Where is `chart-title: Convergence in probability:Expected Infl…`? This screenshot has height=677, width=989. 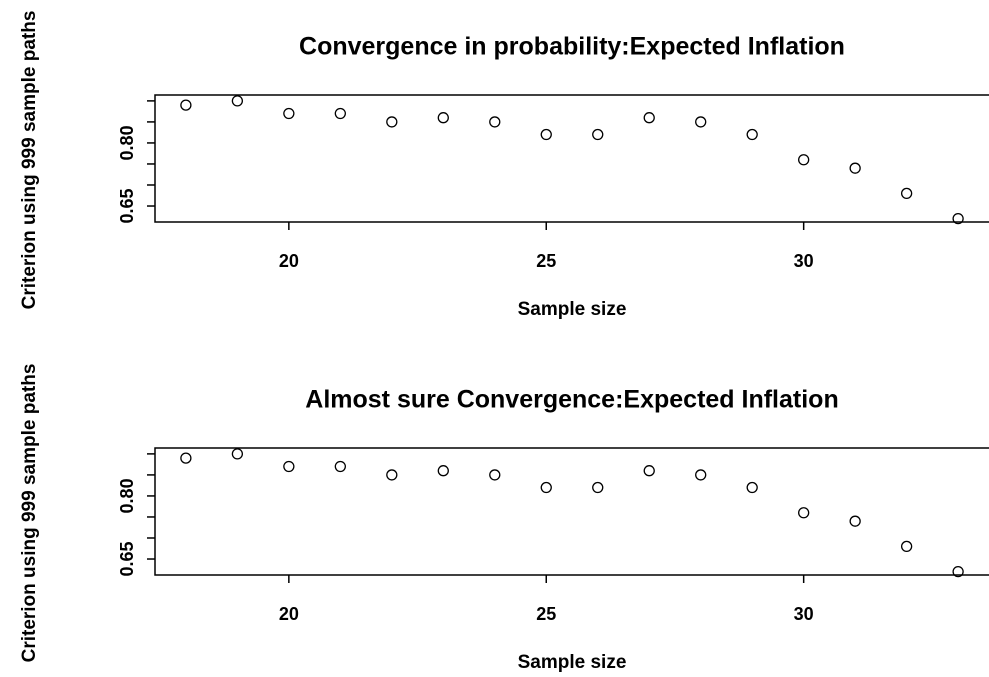 chart-title: Convergence in probability:Expected Infl… is located at coordinates (572, 47).